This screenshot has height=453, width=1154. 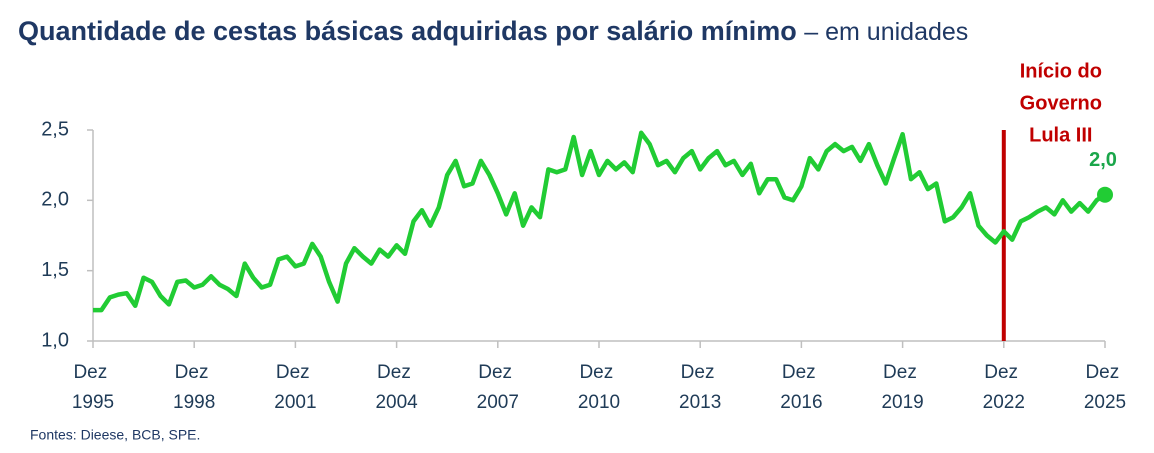 I want to click on x-tick-label: Dez 1998, so click(x=194, y=387).